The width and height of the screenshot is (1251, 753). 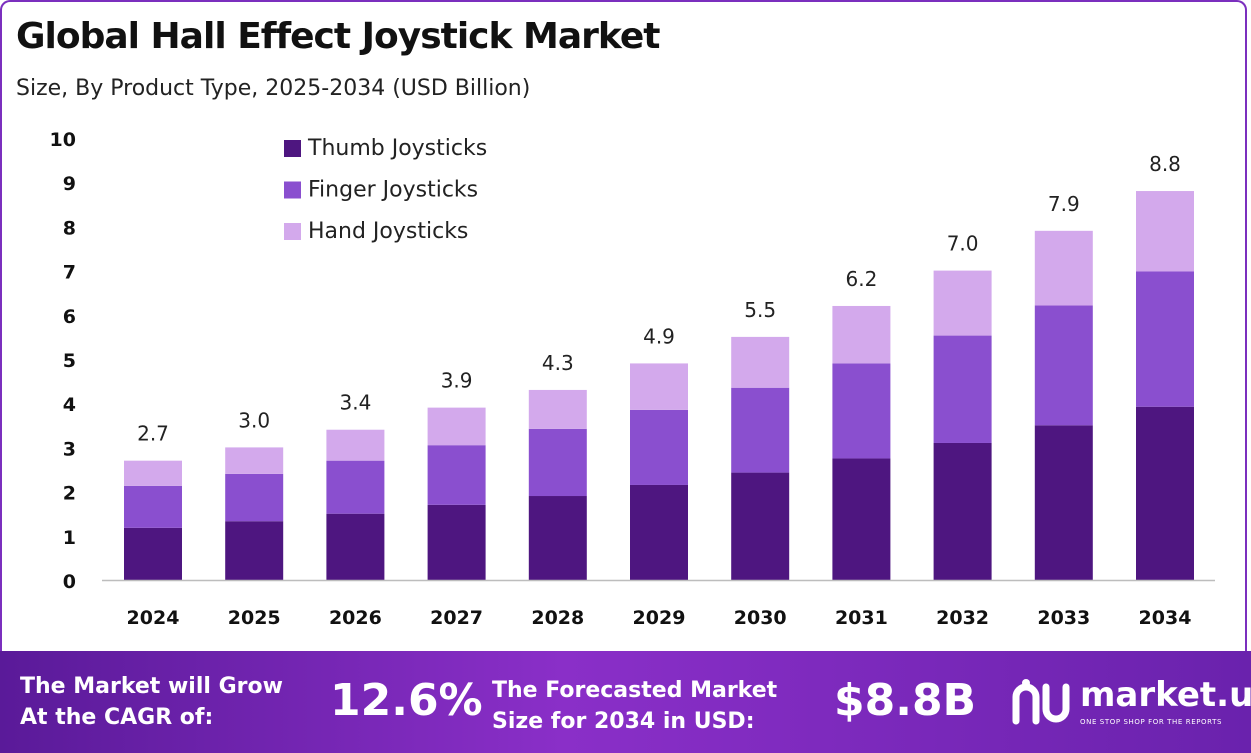 I want to click on x-tick-label: 2025, so click(x=254, y=618).